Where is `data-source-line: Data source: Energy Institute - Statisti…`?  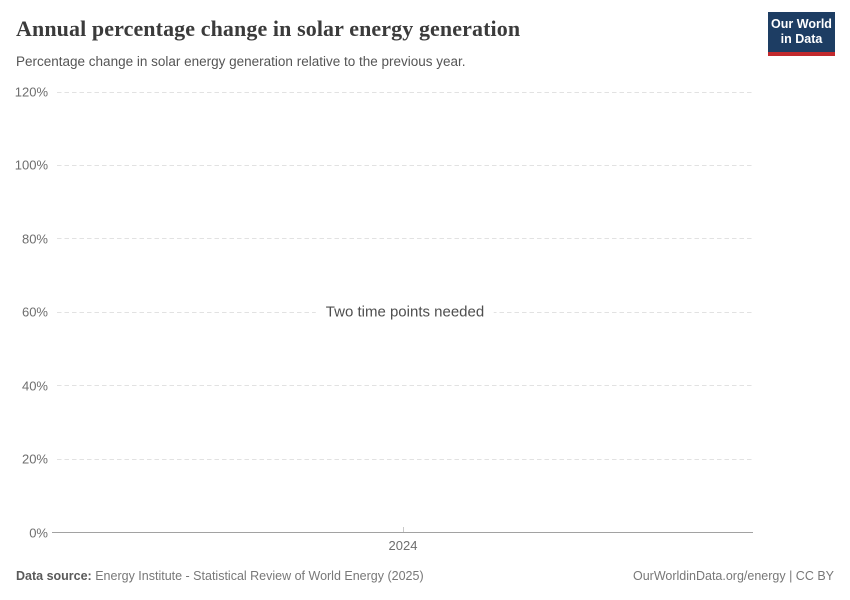
data-source-line: Data source: Energy Institute - Statisti… is located at coordinates (220, 576).